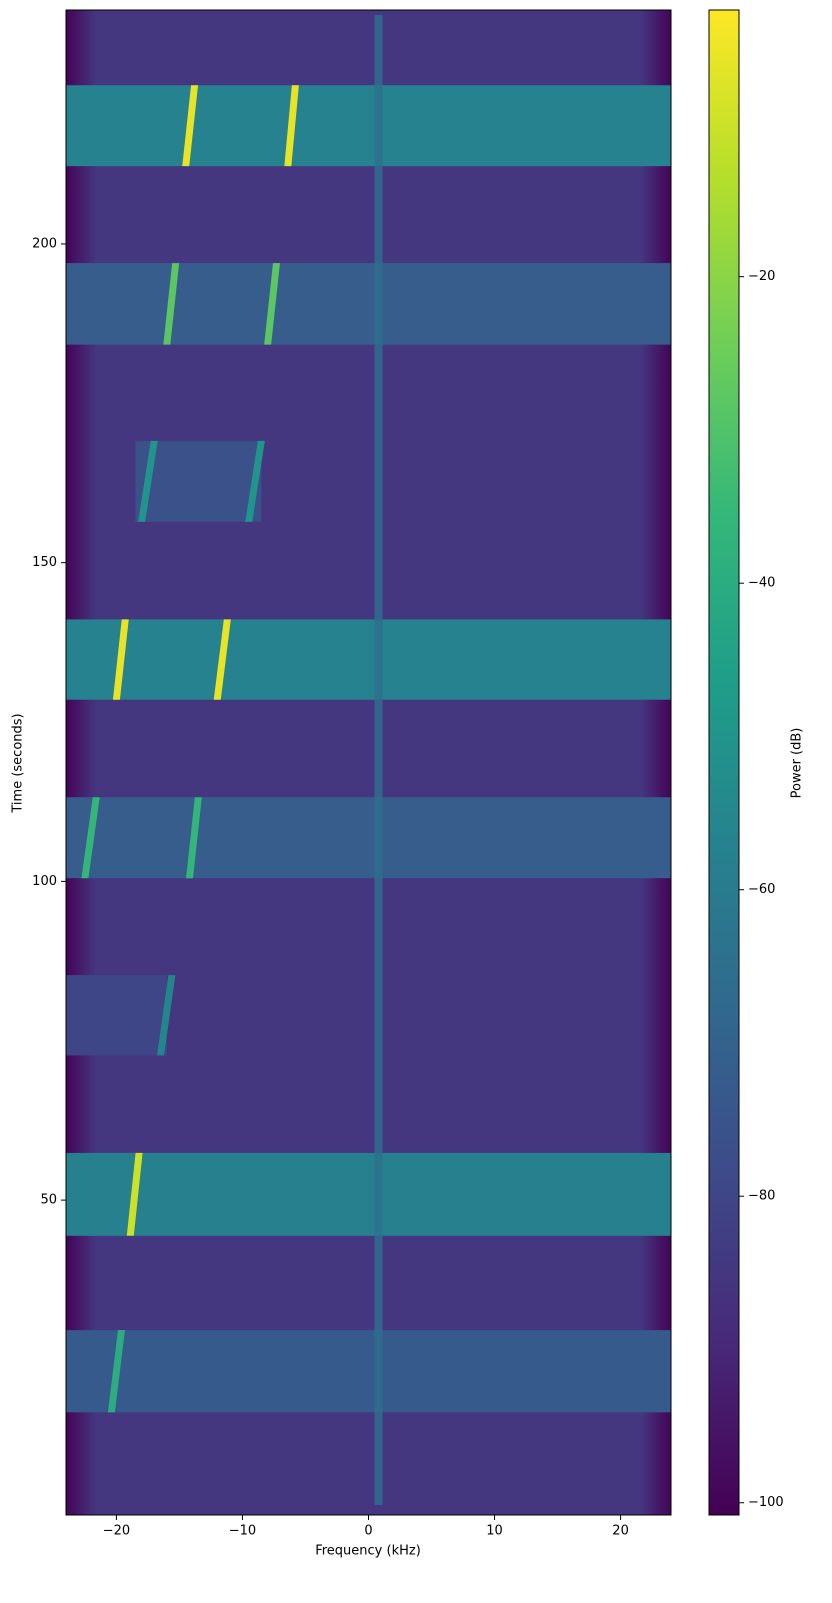 Image resolution: width=832 pixels, height=1603 pixels. I want to click on colorbar-tick-label: −100, so click(766, 1502).